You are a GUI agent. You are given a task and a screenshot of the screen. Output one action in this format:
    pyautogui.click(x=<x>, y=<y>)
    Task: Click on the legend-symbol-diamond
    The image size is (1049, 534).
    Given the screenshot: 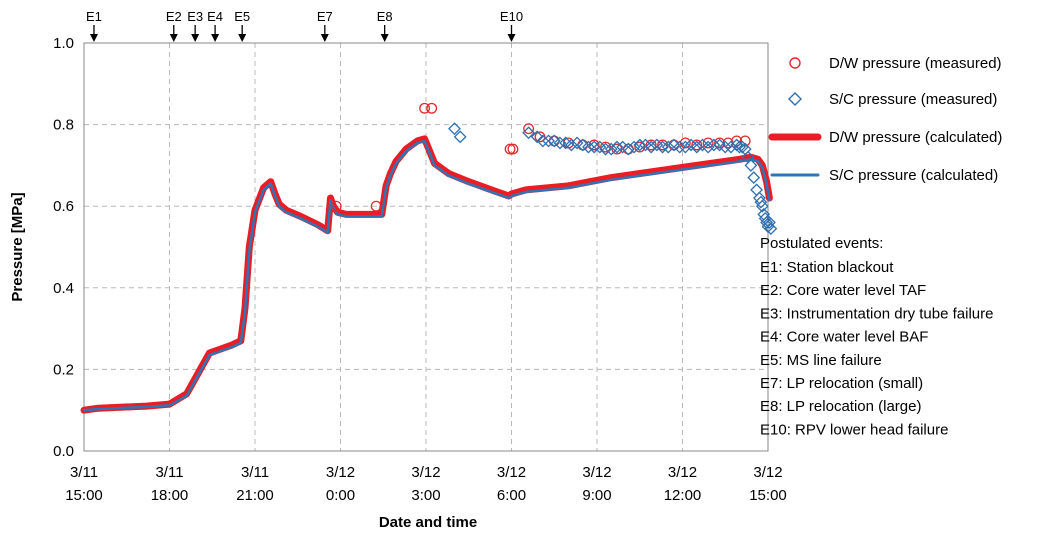 What is the action you would take?
    pyautogui.click(x=795, y=99)
    